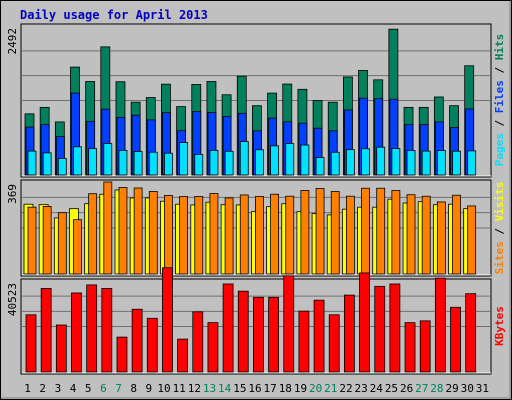 This screenshot has width=512, height=400. I want to click on day-label-30: 30, so click(467, 388).